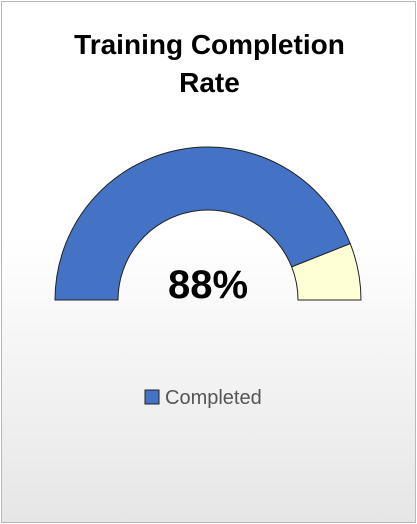 This screenshot has width=417, height=524. Describe the element at coordinates (208, 285) in the screenshot. I see `center-label: 88%` at that location.